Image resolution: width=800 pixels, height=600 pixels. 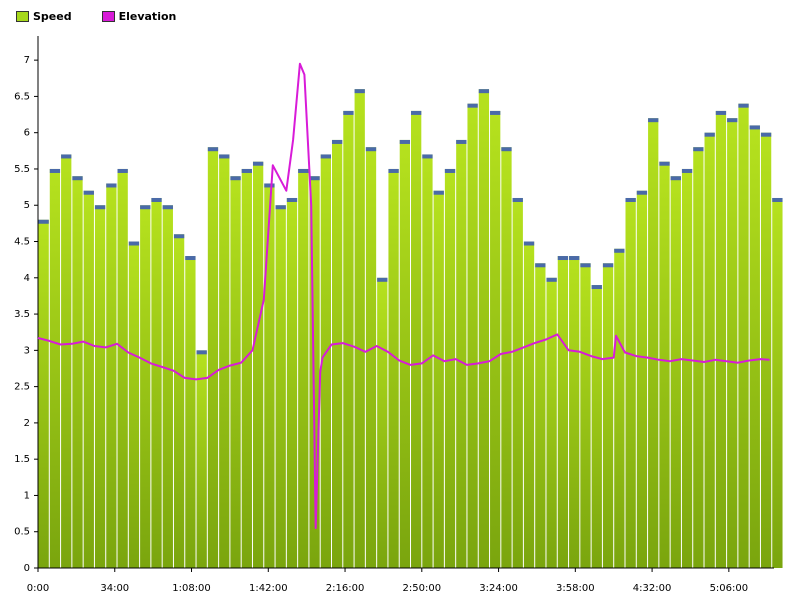 What do you see at coordinates (147, 16) in the screenshot?
I see `legend-label-elevation: Elevation` at bounding box center [147, 16].